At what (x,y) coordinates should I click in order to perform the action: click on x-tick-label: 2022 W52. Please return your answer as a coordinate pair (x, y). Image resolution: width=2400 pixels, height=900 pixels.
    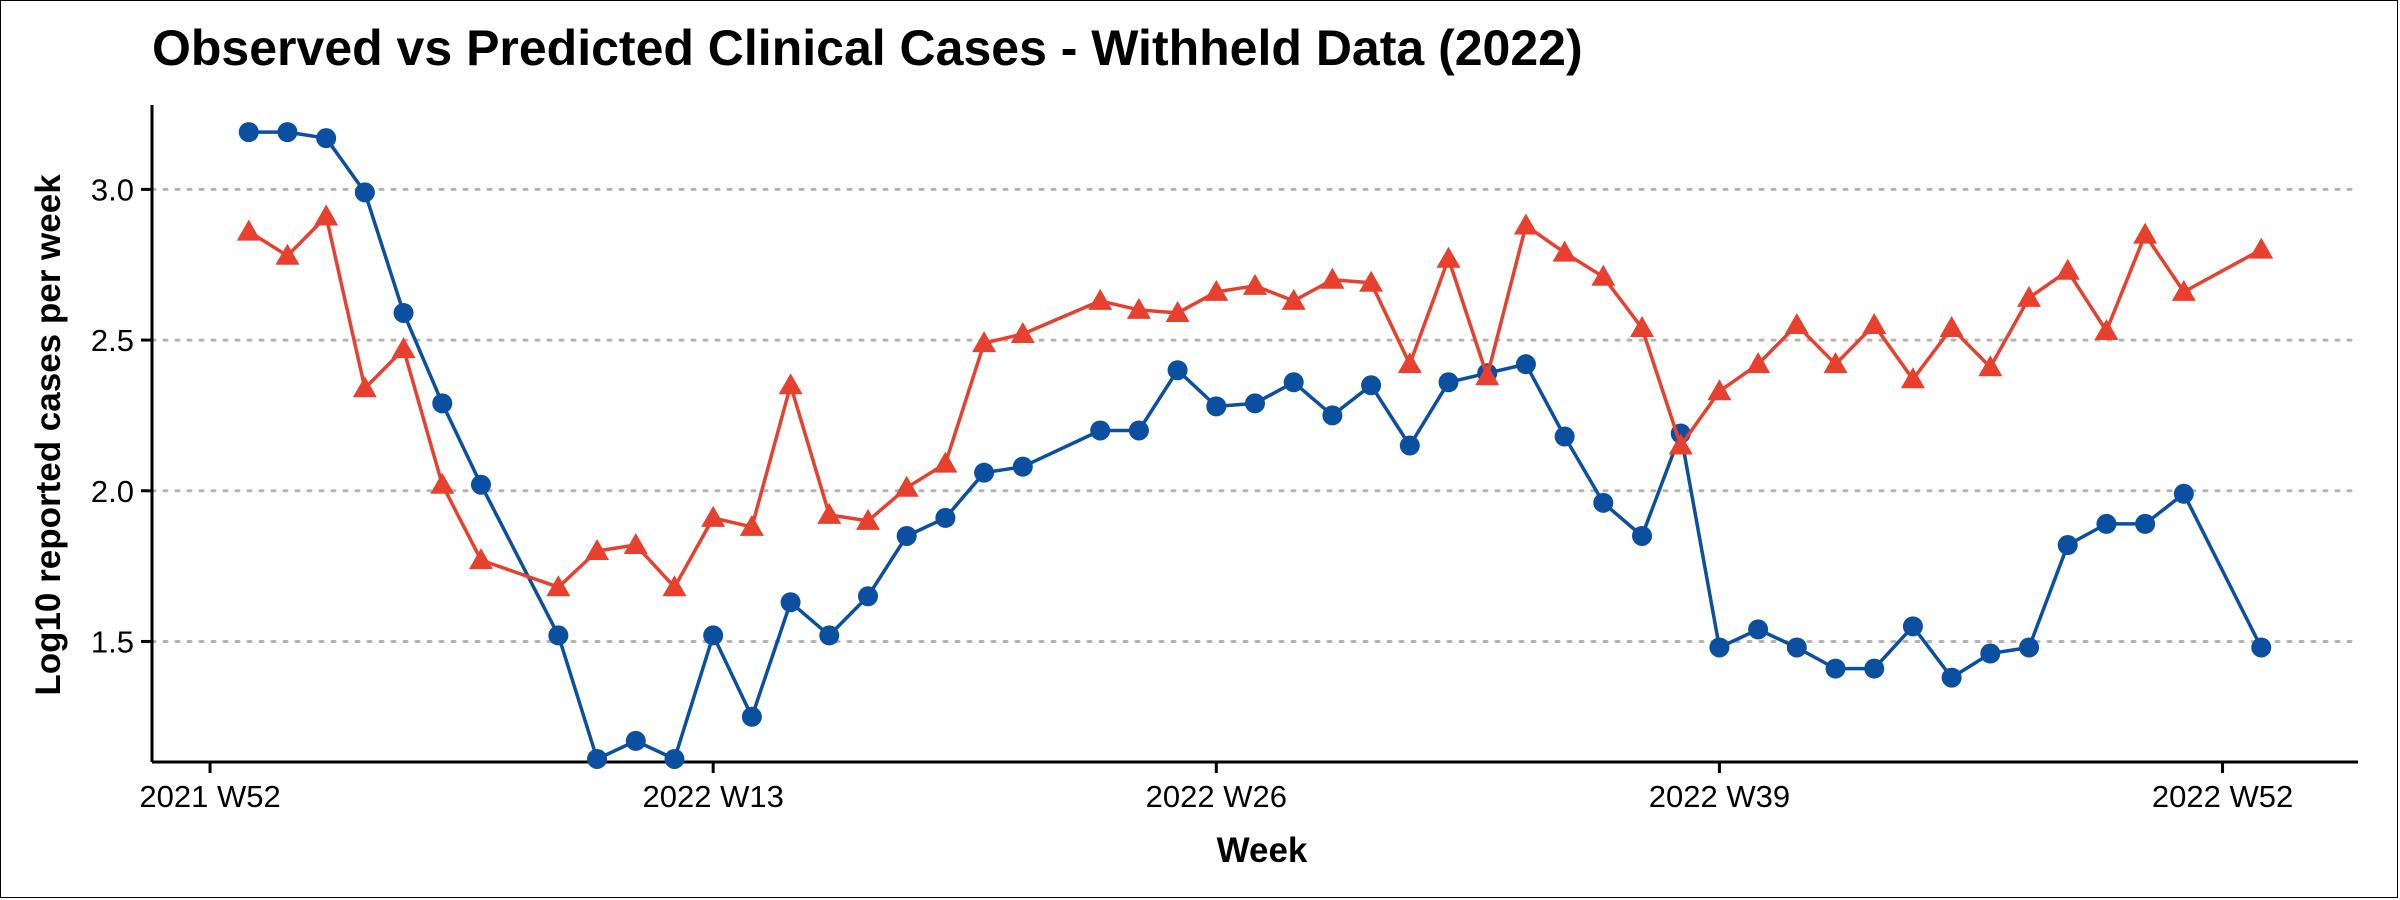
    Looking at the image, I should click on (2222, 796).